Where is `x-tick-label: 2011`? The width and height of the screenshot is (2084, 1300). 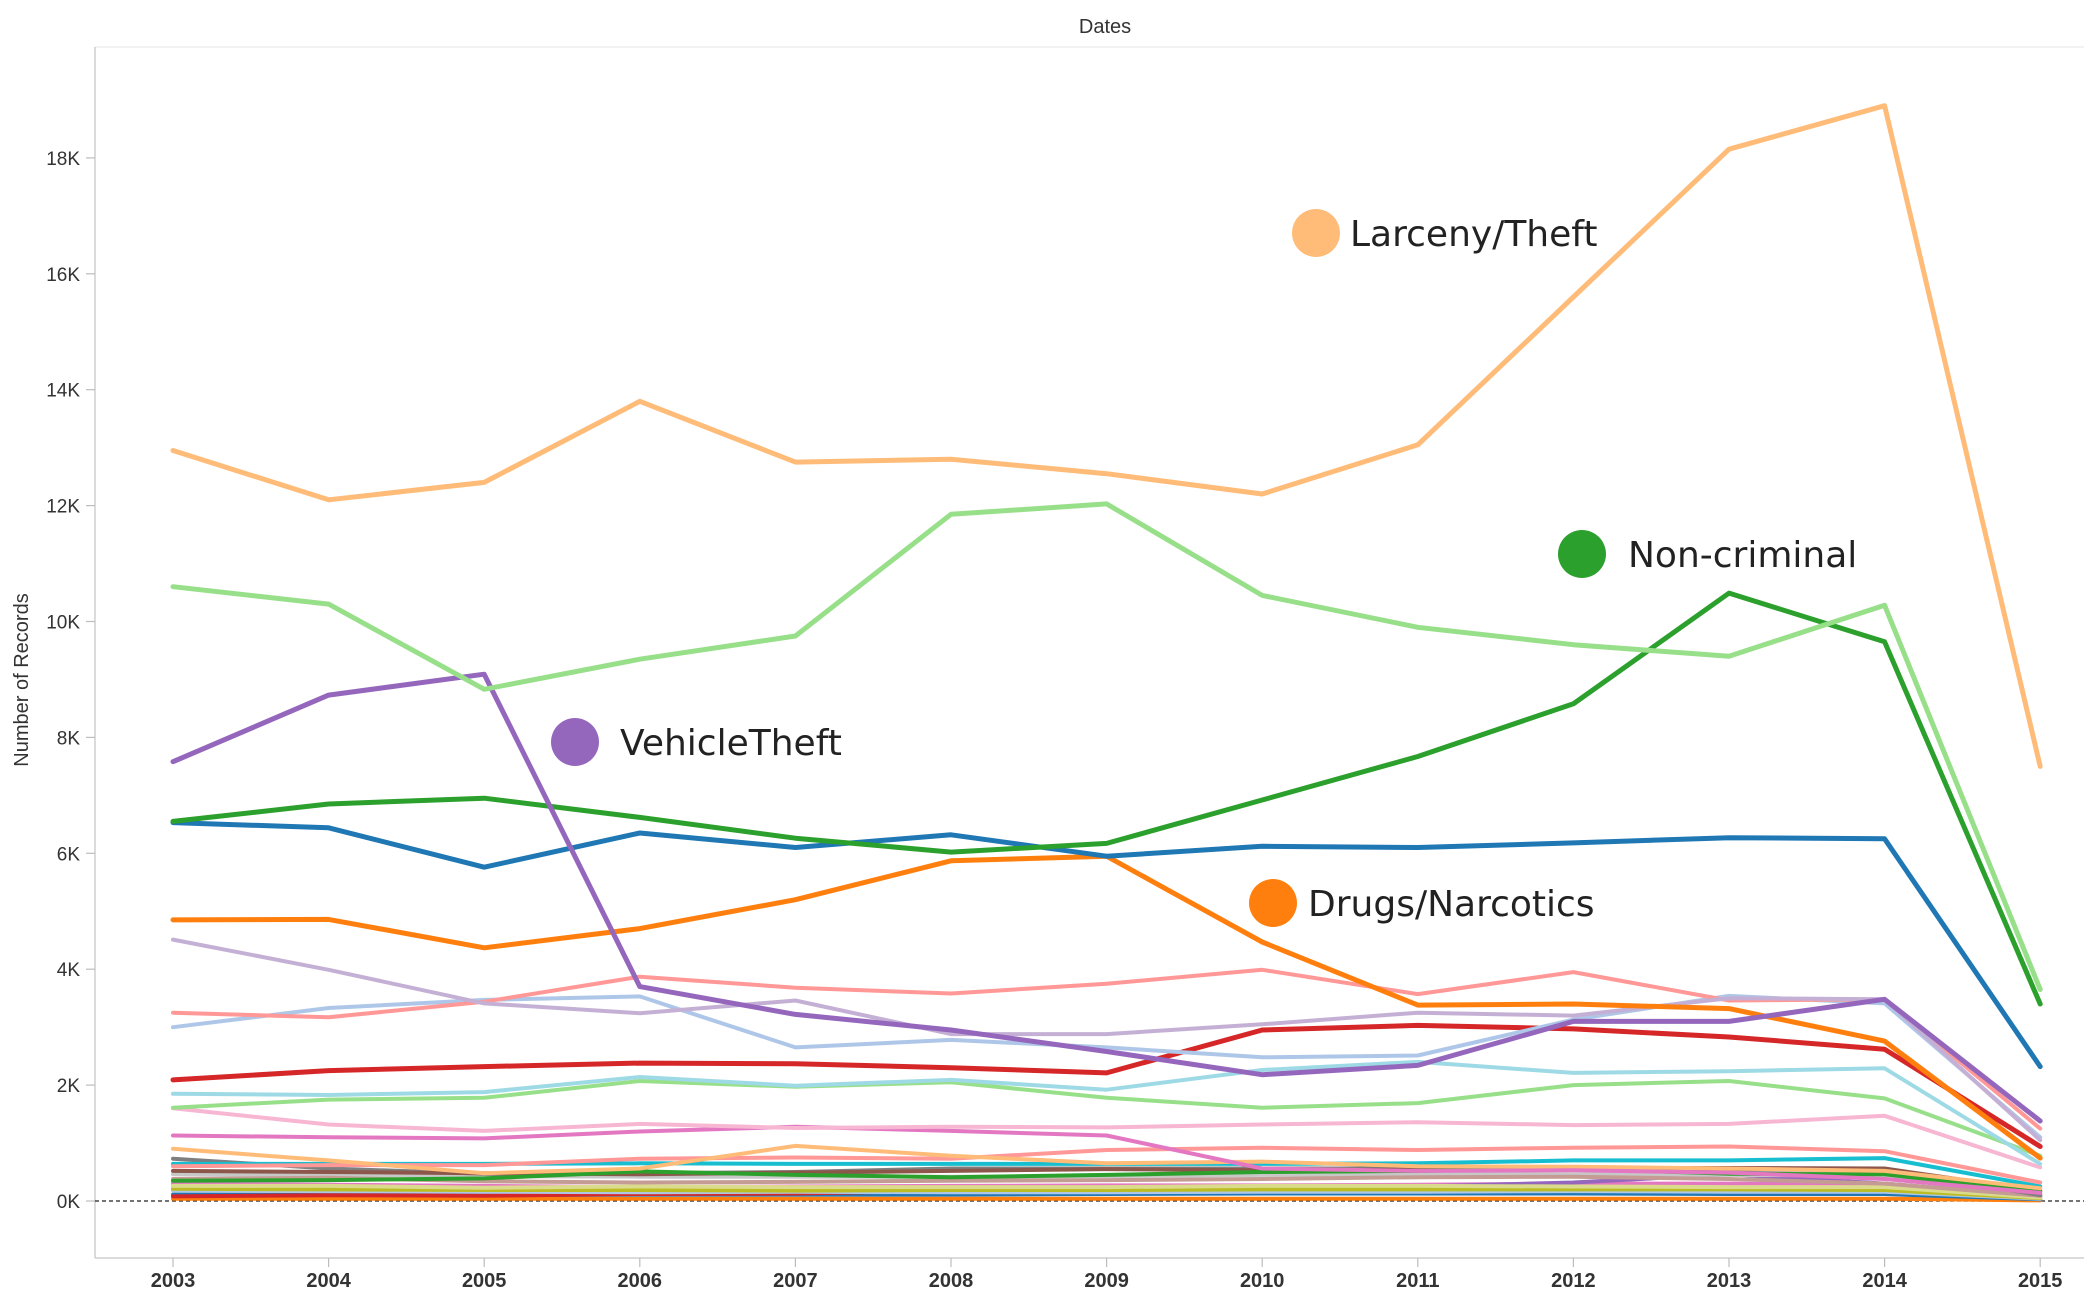
x-tick-label: 2011 is located at coordinates (1417, 1281).